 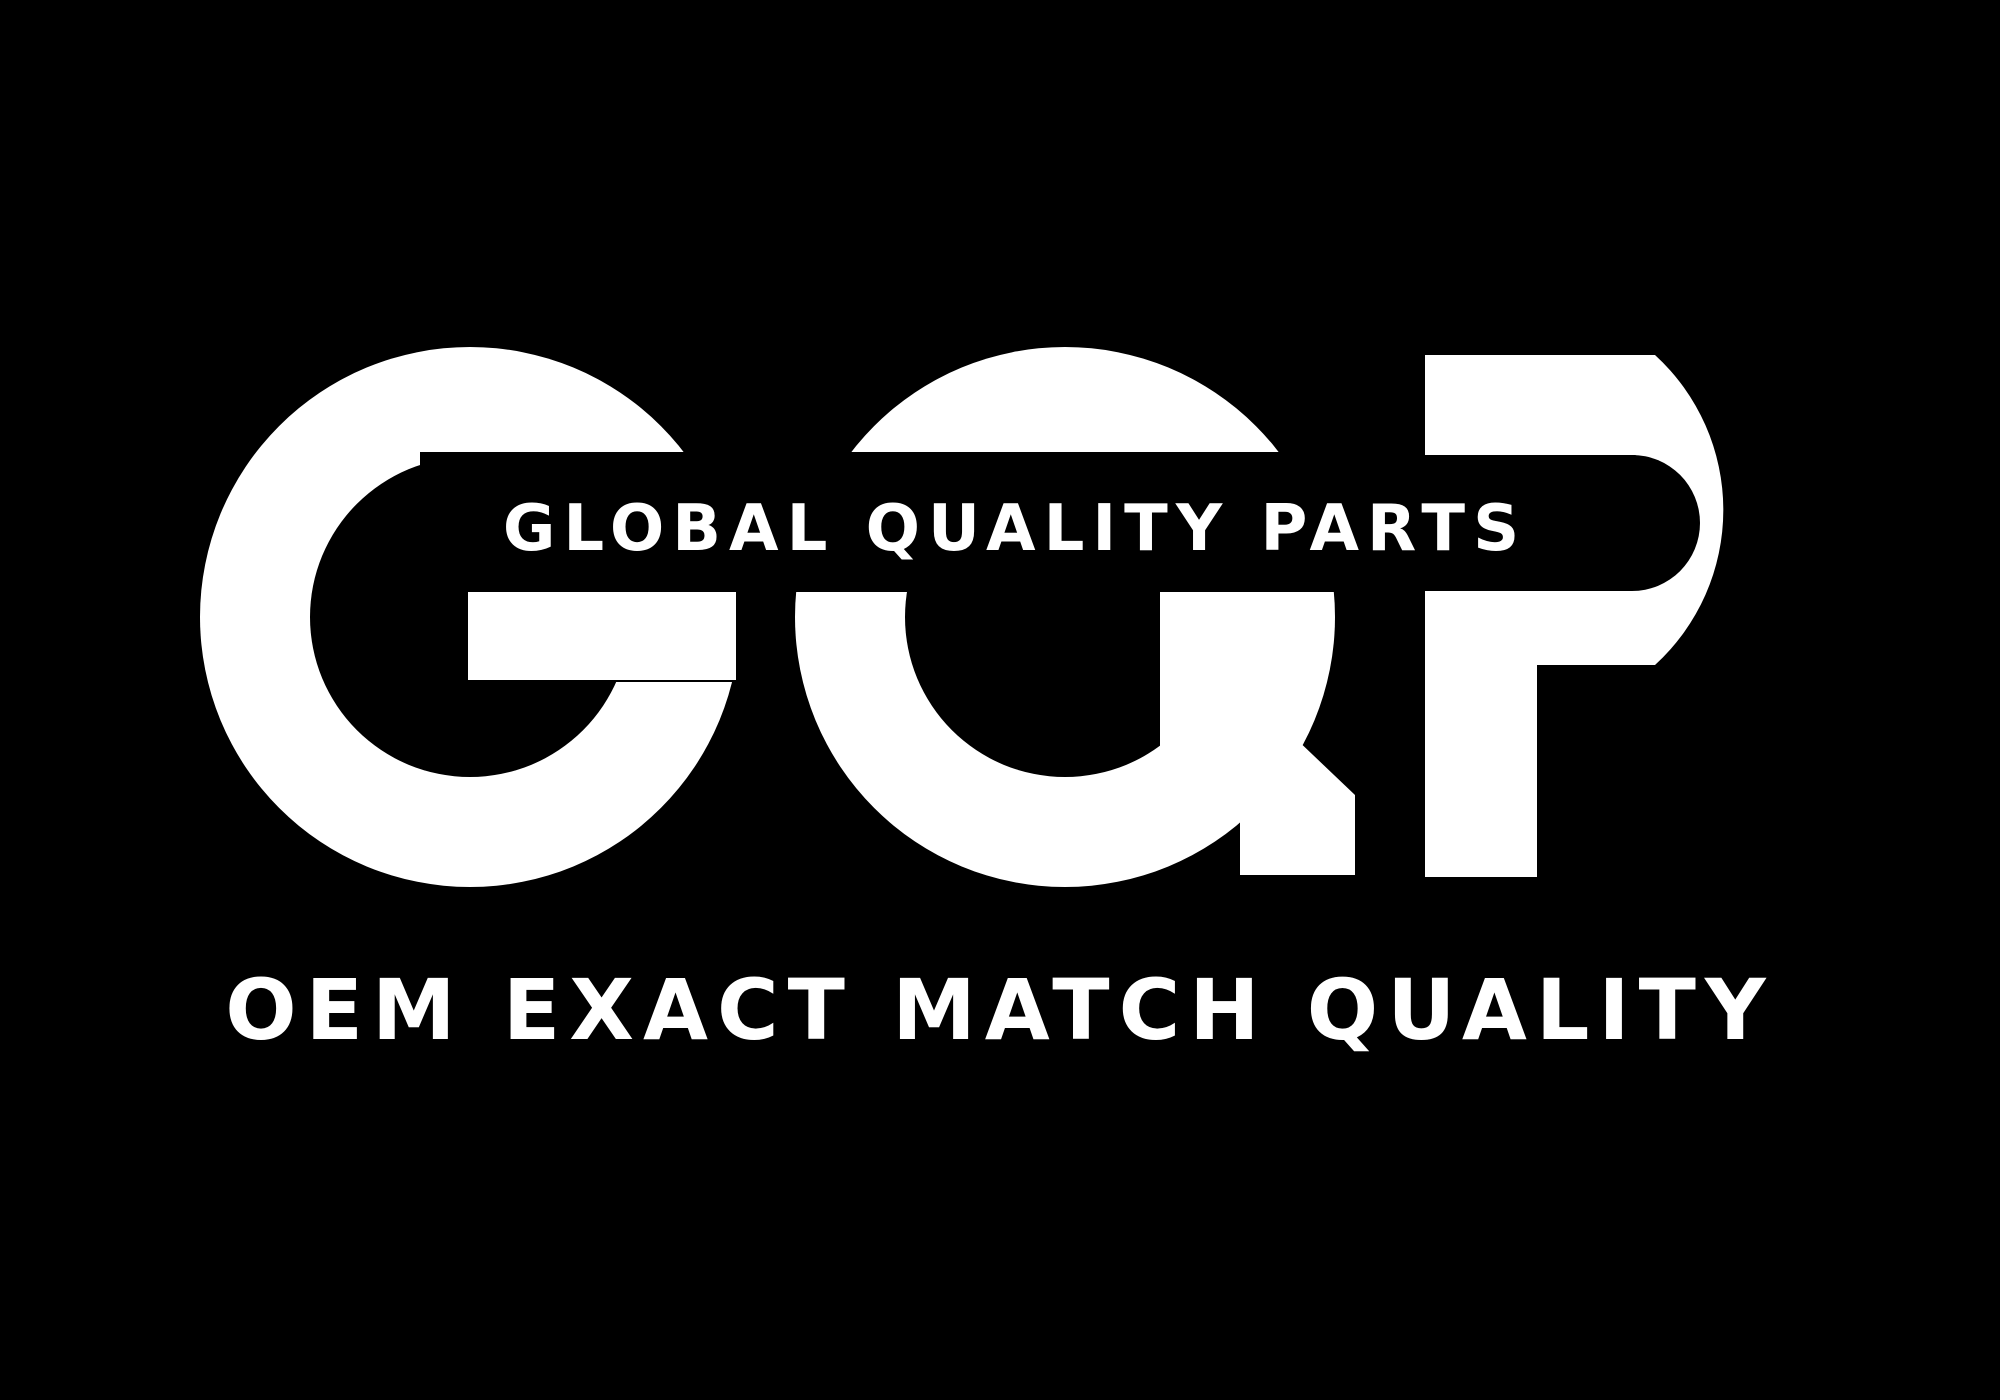 I want to click on g-crossbar, so click(x=602, y=636).